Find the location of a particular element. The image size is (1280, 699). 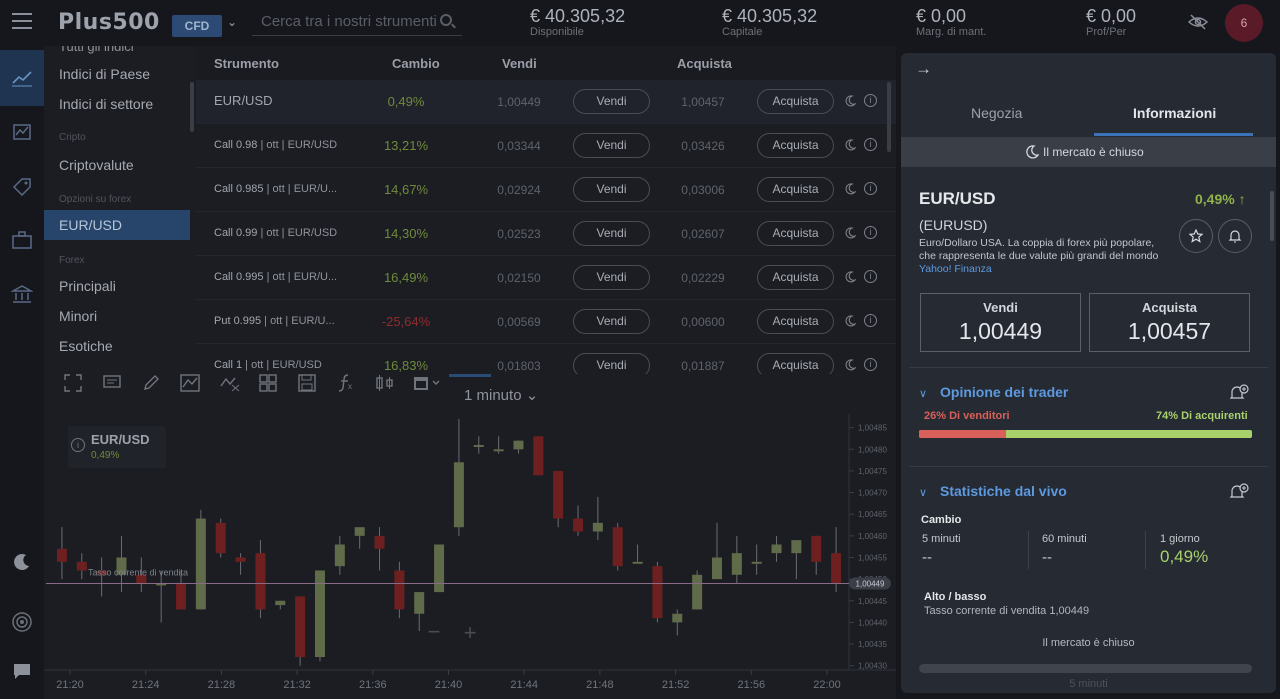

panel-scrollbar is located at coordinates (1272, 216).